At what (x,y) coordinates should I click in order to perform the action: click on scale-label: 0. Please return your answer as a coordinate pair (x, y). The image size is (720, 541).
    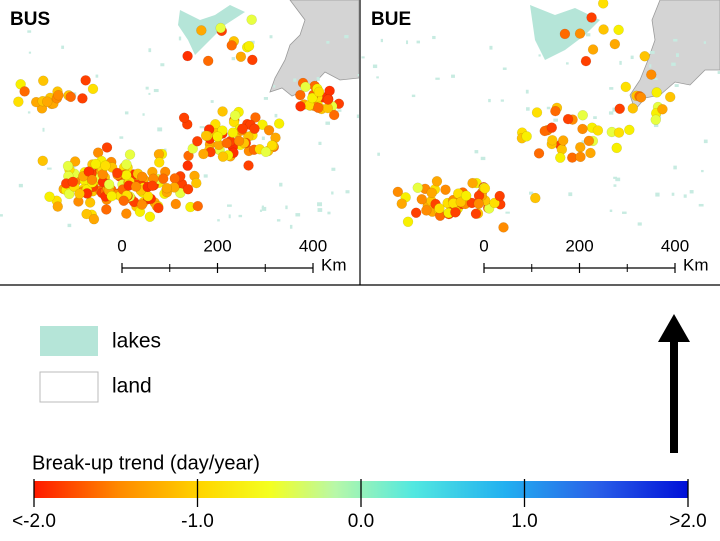
    Looking at the image, I should click on (483, 245).